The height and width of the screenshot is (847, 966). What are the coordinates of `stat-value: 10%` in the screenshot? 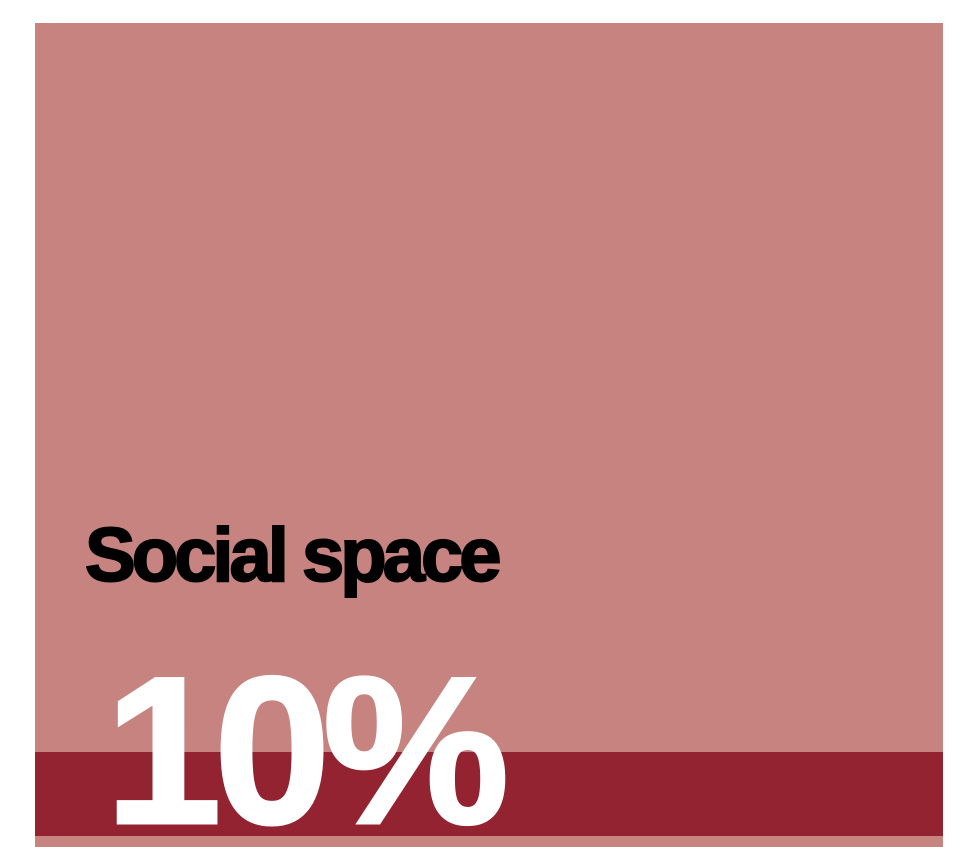 It's located at (306, 740).